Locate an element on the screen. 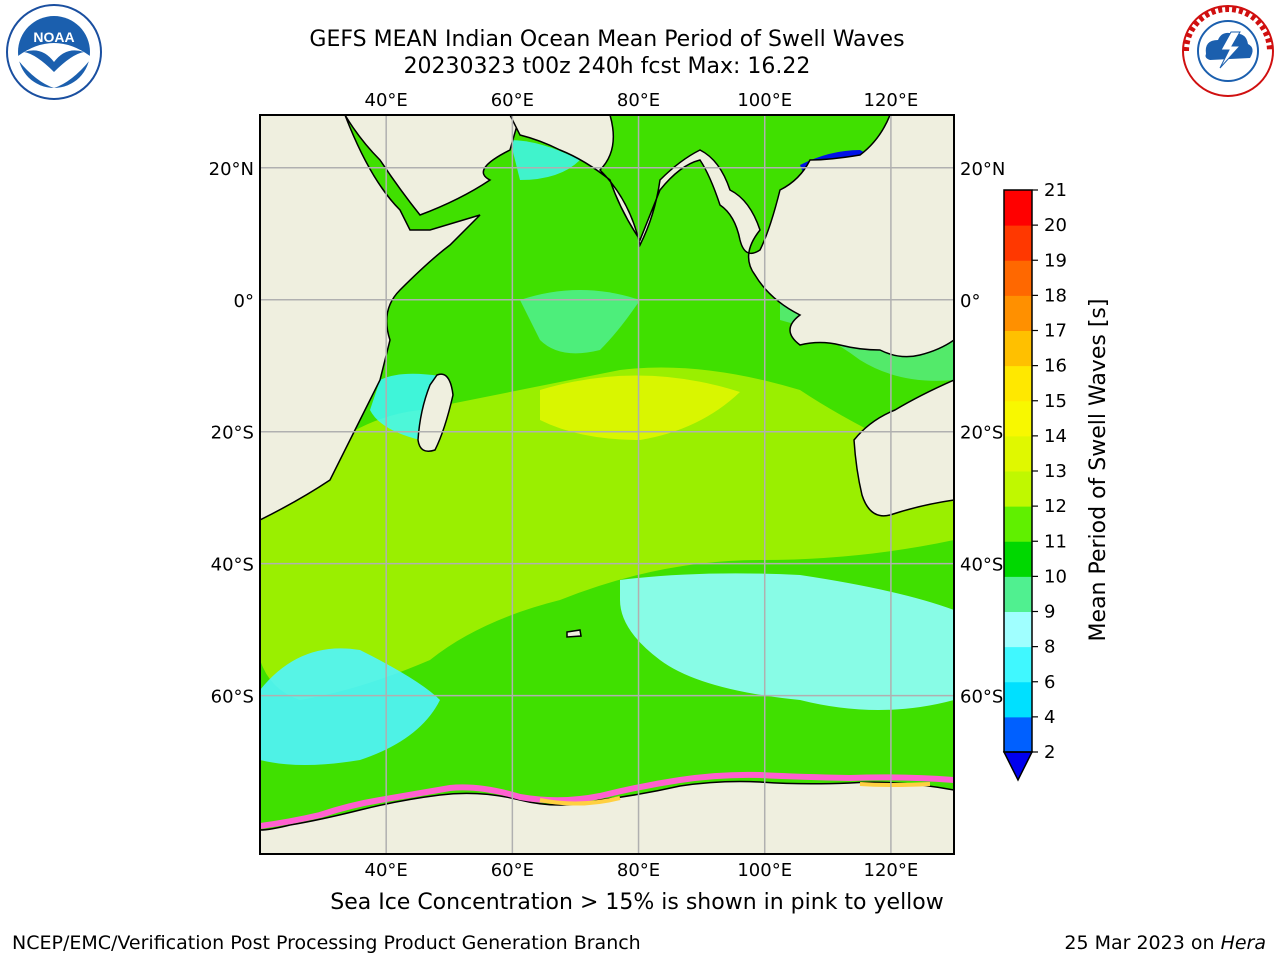  lat-labels-left: 20°N 0° 20°S 40°S 60°S is located at coordinates (231, 433).